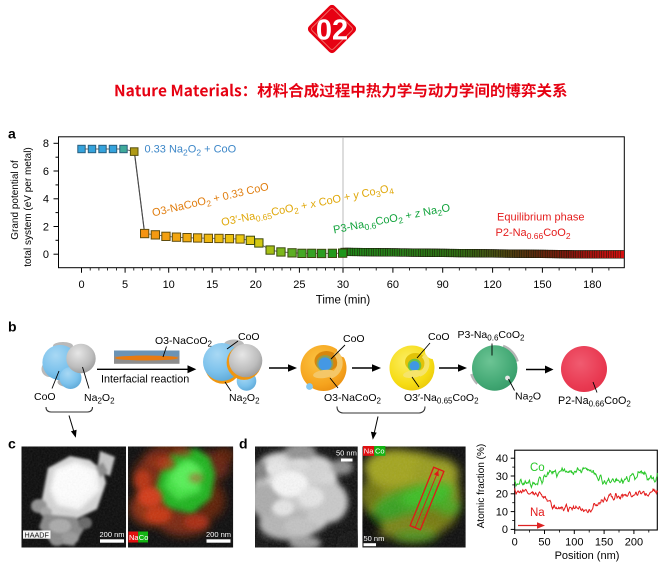 This screenshot has width=669, height=575. What do you see at coordinates (46, 200) in the screenshot?
I see `svg-text: 4` at bounding box center [46, 200].